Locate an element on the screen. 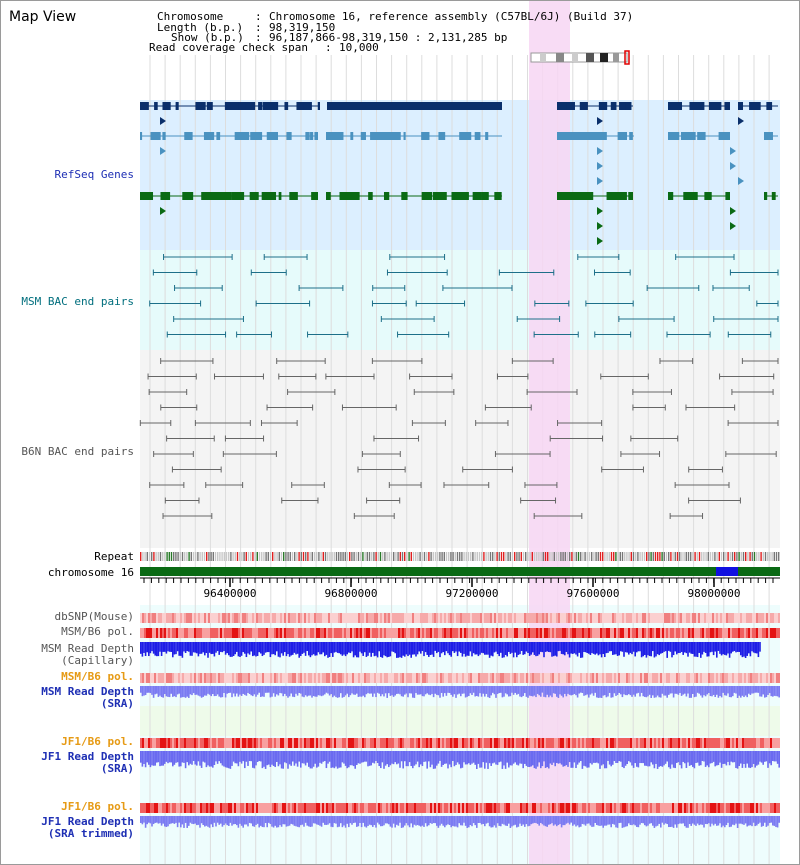 Image resolution: width=800 pixels, height=865 pixels. track-label-msm-b6-pol: MSM/B6 pol. is located at coordinates (97, 631).